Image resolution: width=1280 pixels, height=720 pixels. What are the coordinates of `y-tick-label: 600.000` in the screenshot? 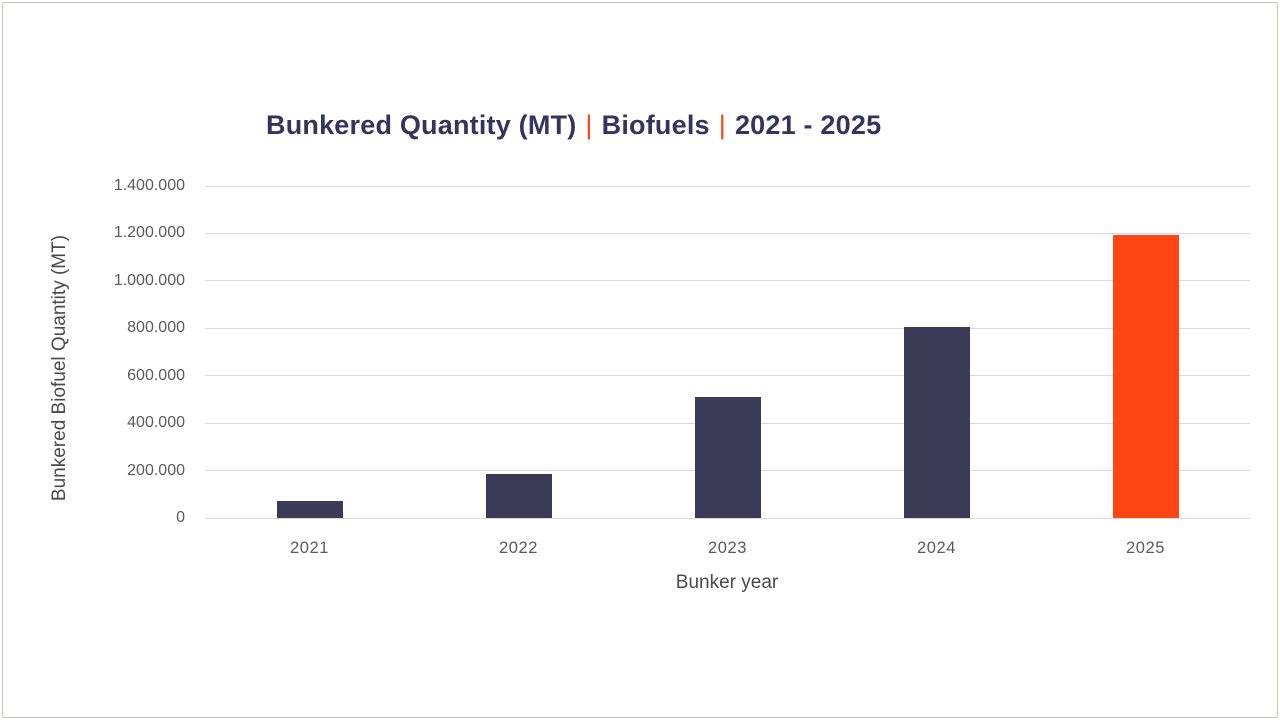 It's located at (156, 375).